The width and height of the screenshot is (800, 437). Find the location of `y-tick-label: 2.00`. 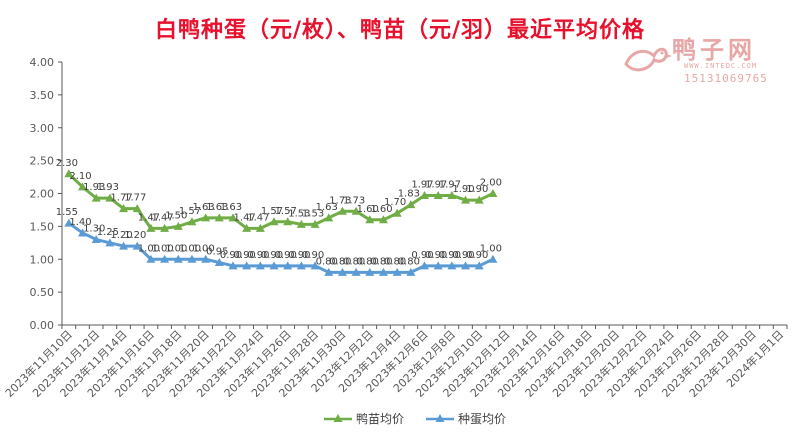

y-tick-label: 2.00 is located at coordinates (42, 194).